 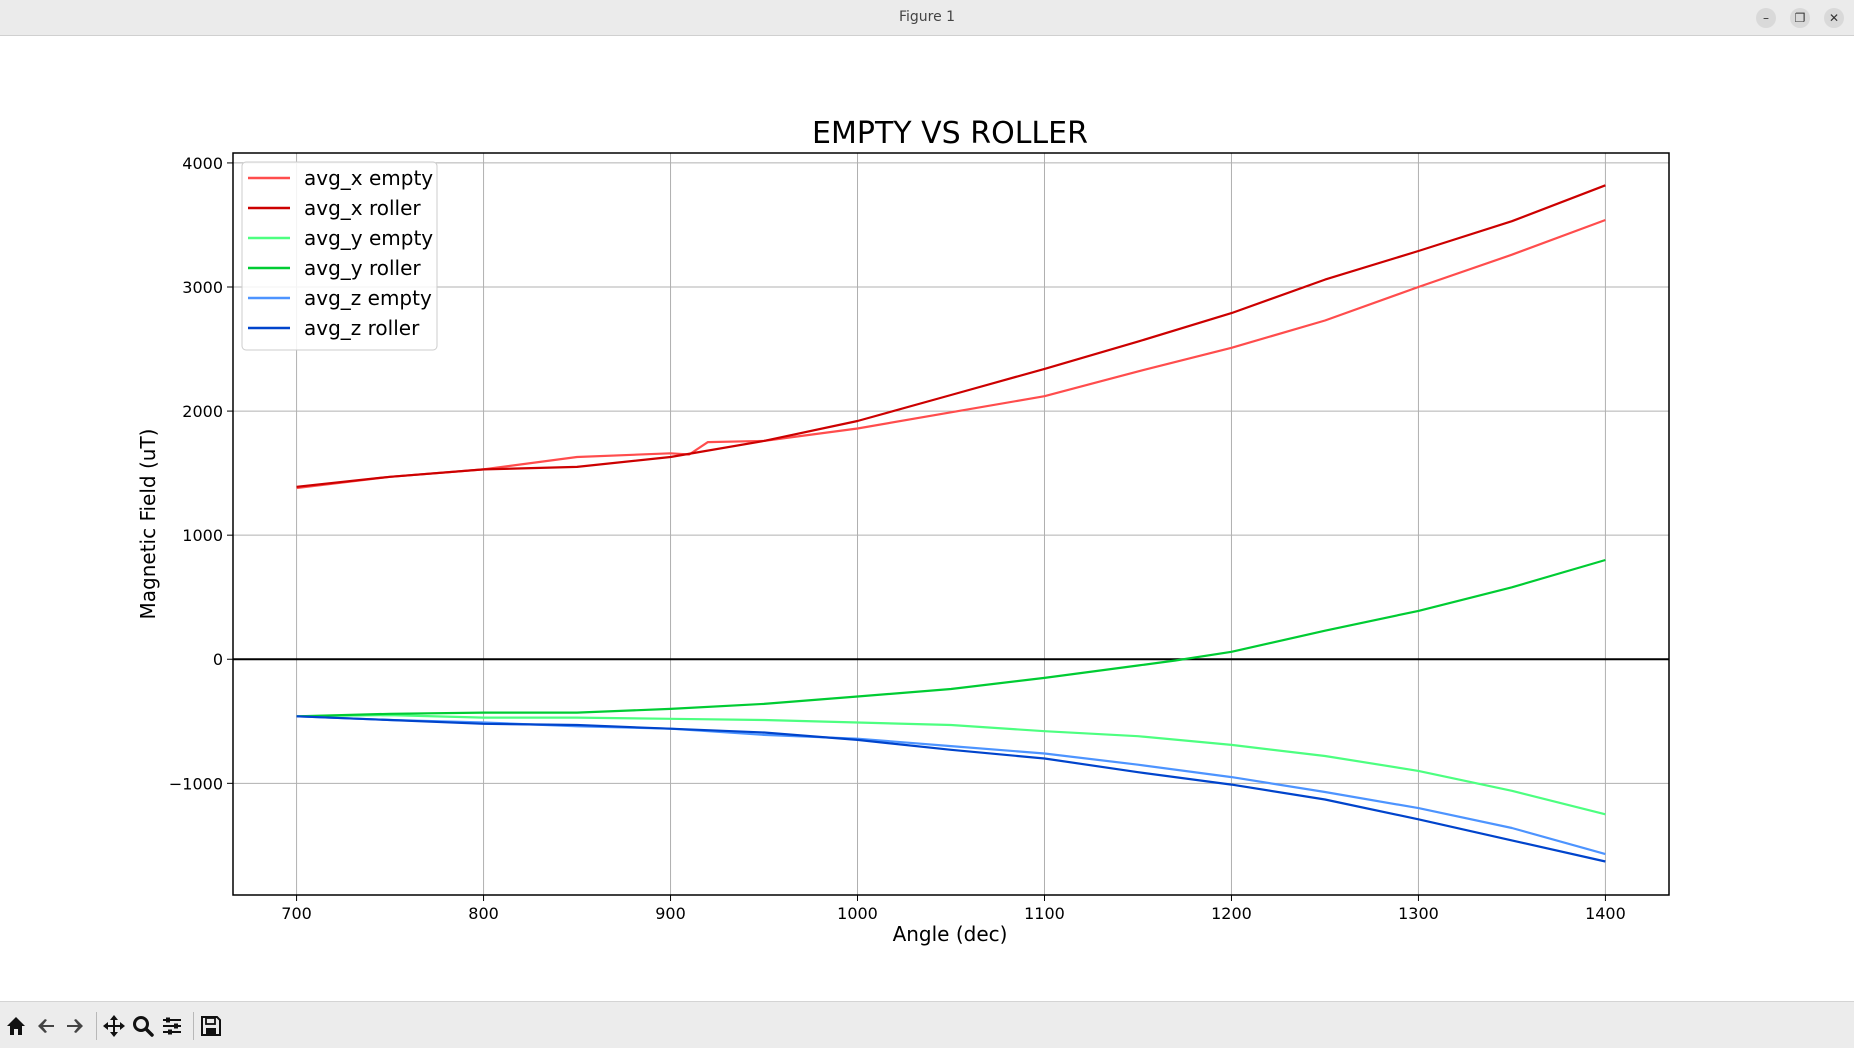 I want to click on y-tick-label: 4000, so click(x=202, y=163).